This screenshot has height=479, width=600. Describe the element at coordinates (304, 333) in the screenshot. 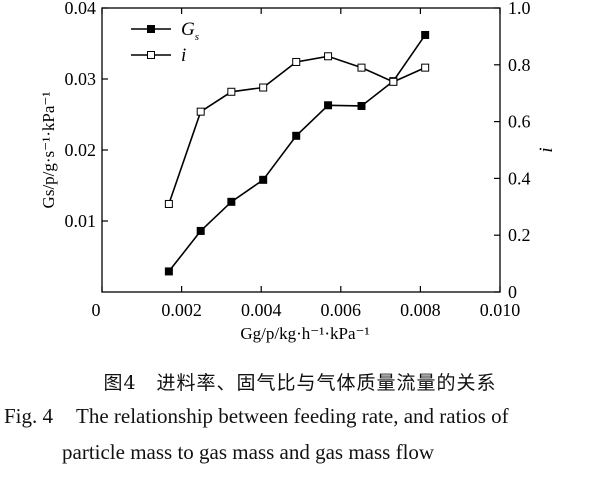

I see `x-axis-label: Gg/p/kg·h⁻¹·kPa⁻¹` at that location.